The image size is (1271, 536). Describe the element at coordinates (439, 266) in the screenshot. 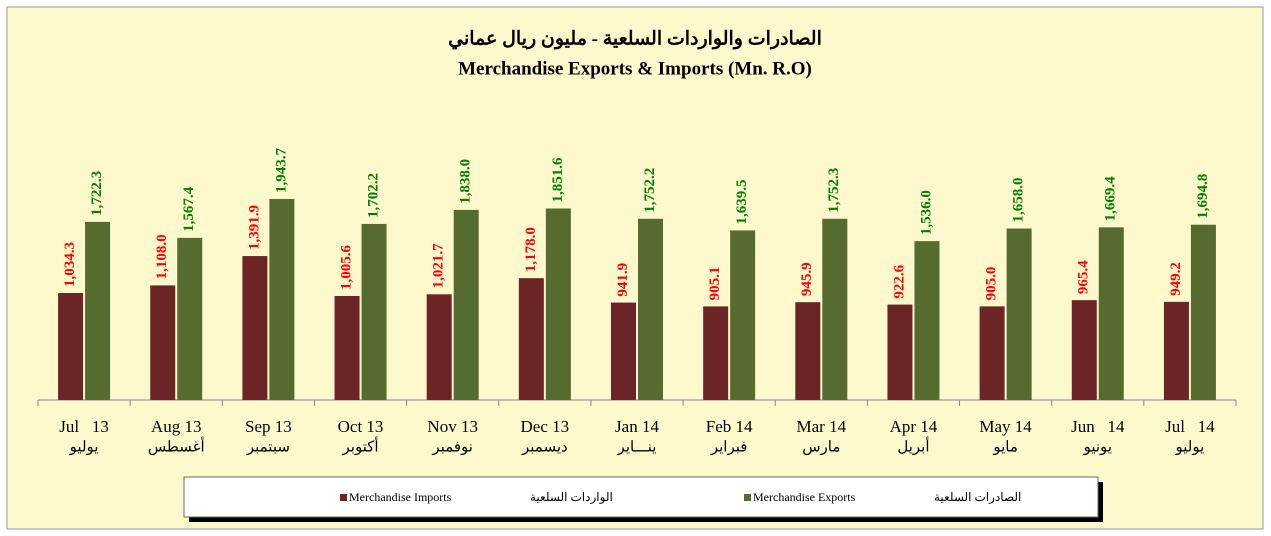

I see `data-label: 1,021.7` at that location.